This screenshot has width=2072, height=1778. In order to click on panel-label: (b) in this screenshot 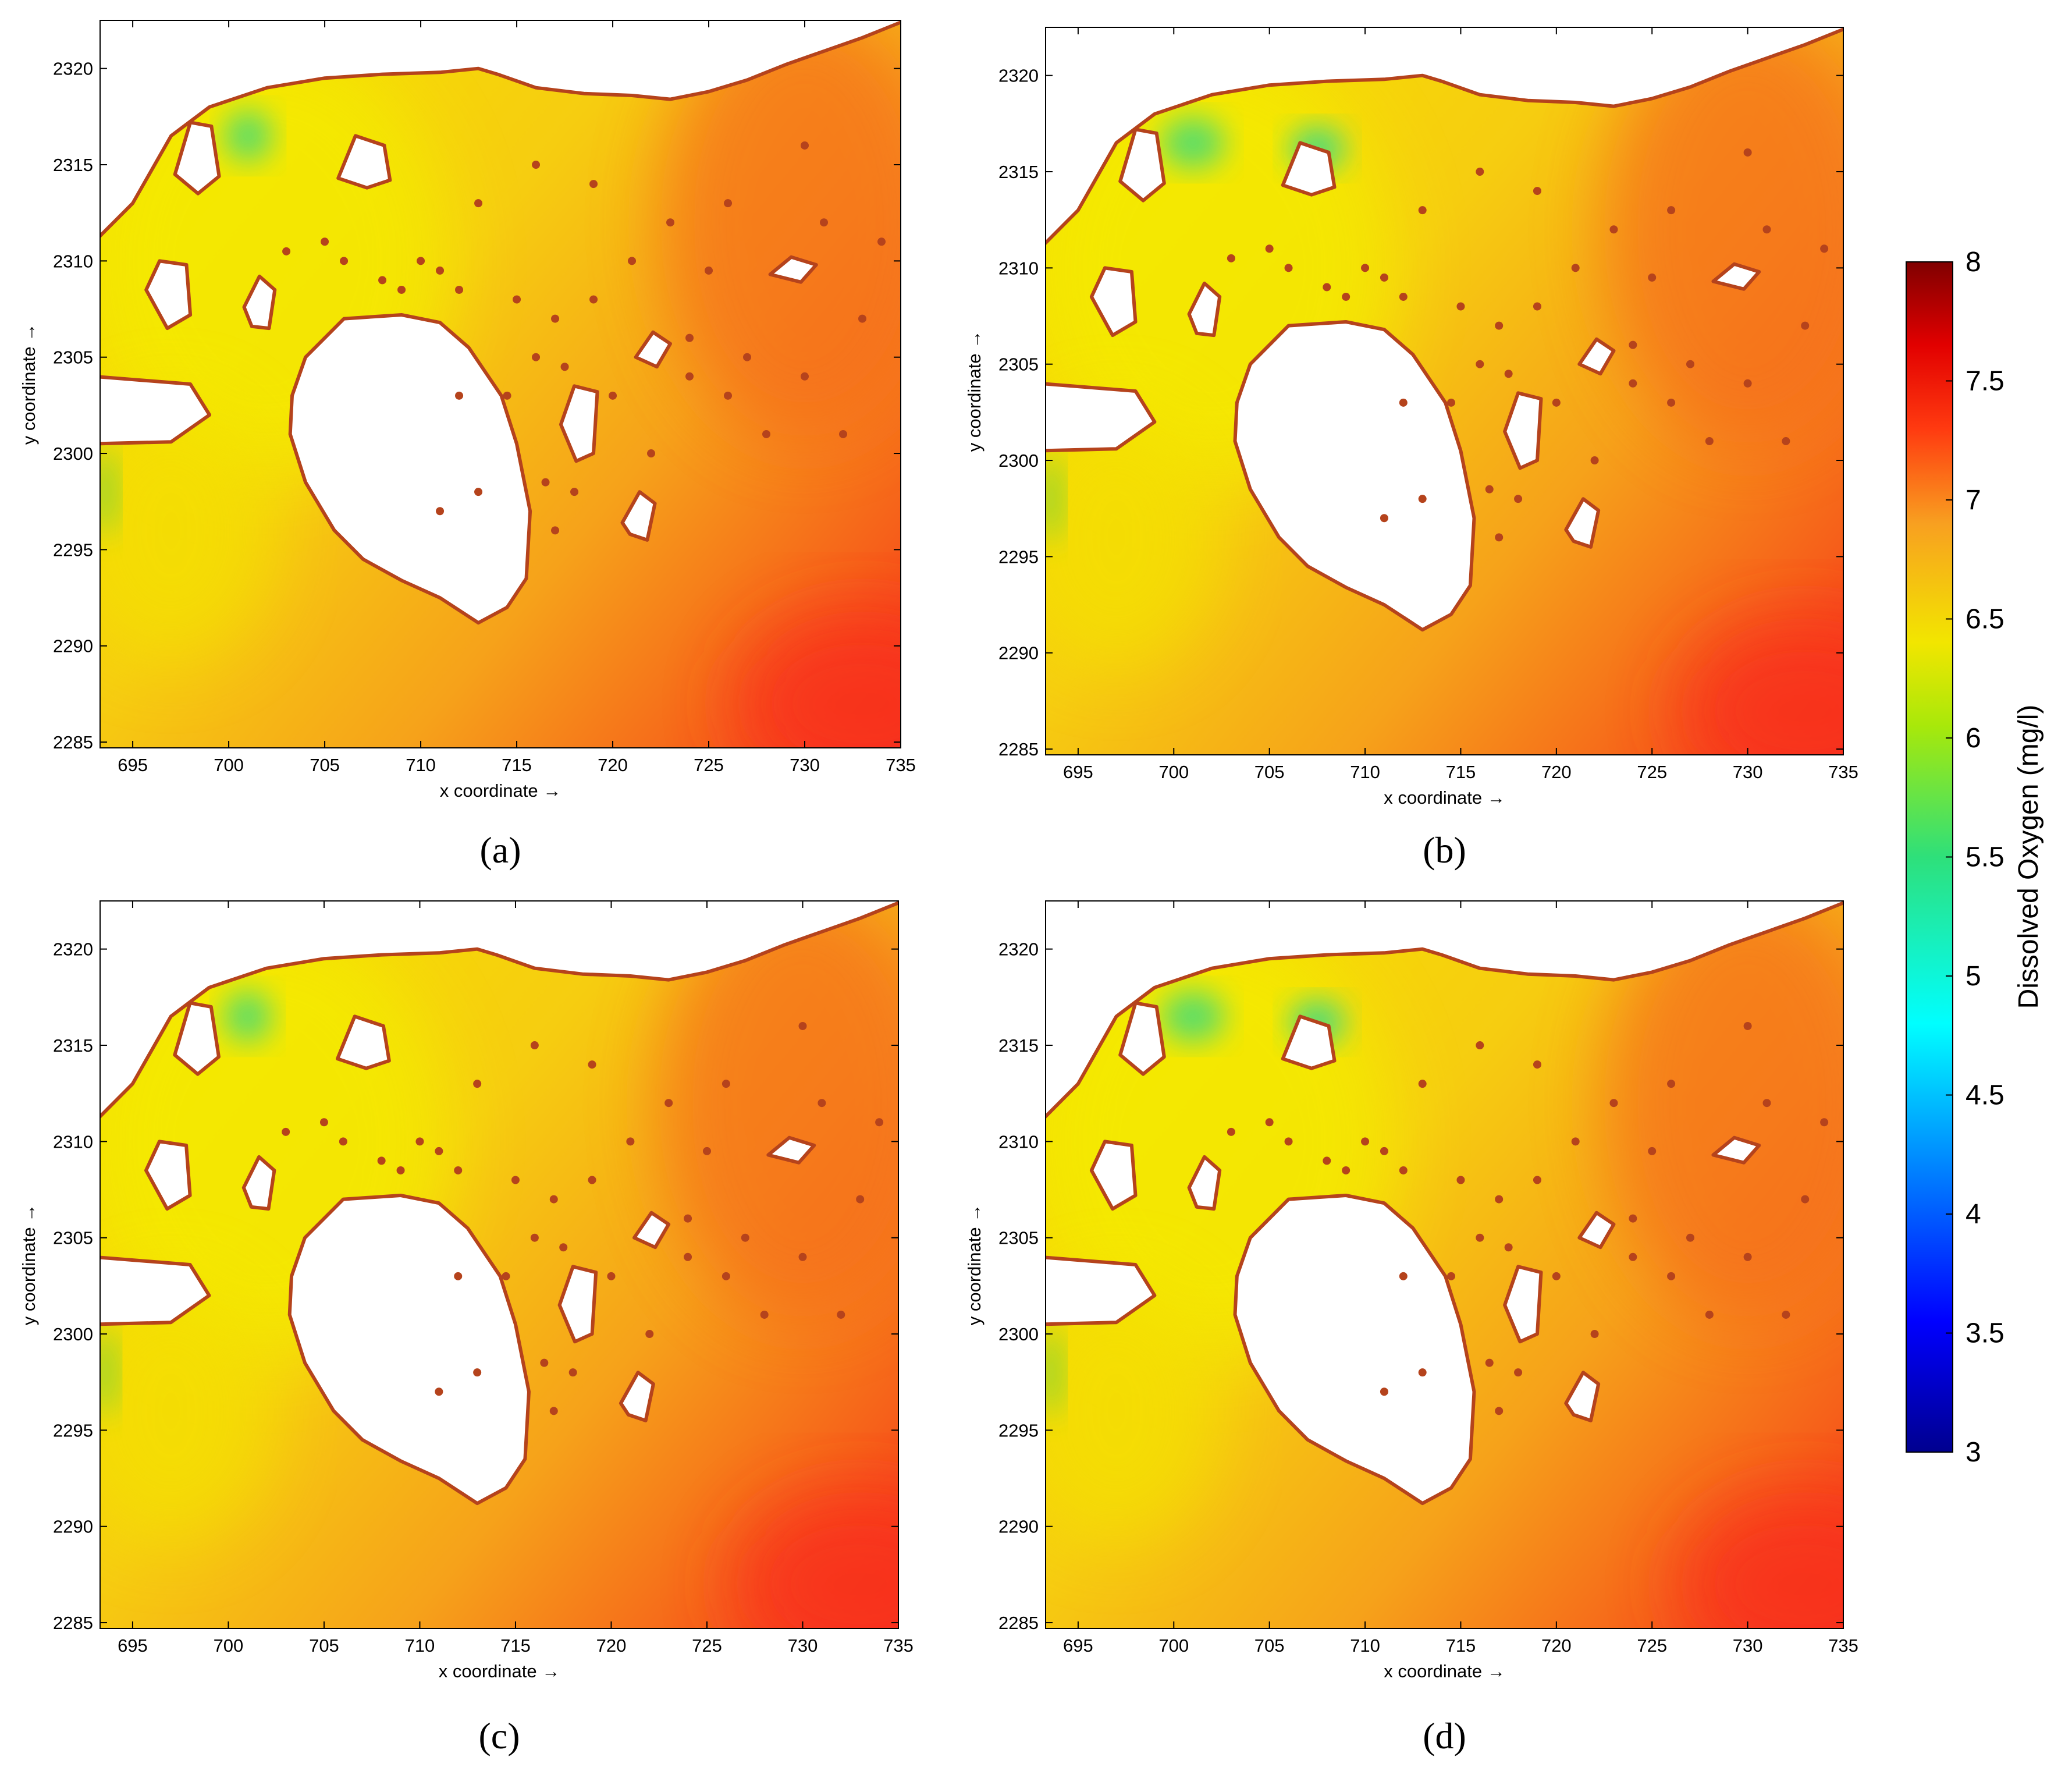, I will do `click(1444, 850)`.